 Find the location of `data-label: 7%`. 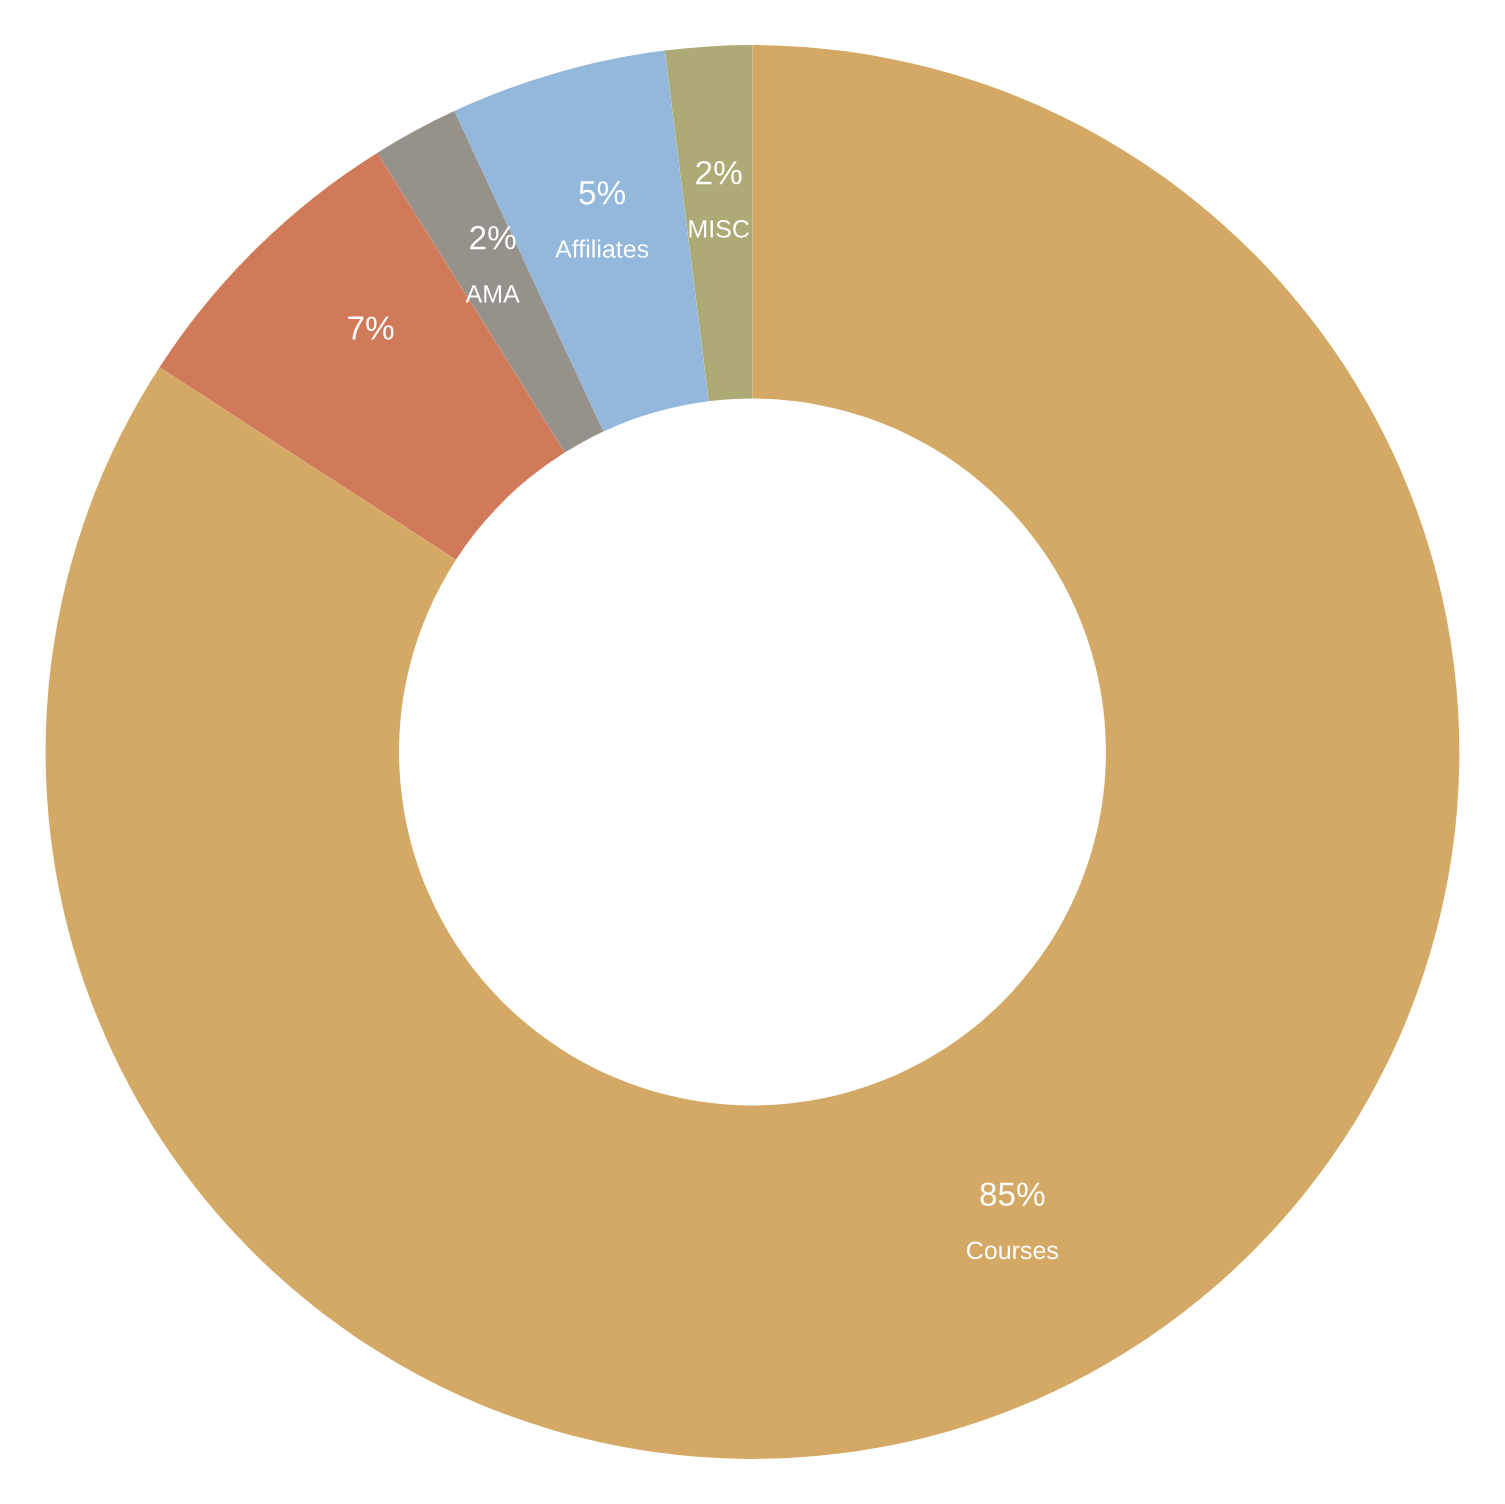

data-label: 7% is located at coordinates (371, 328).